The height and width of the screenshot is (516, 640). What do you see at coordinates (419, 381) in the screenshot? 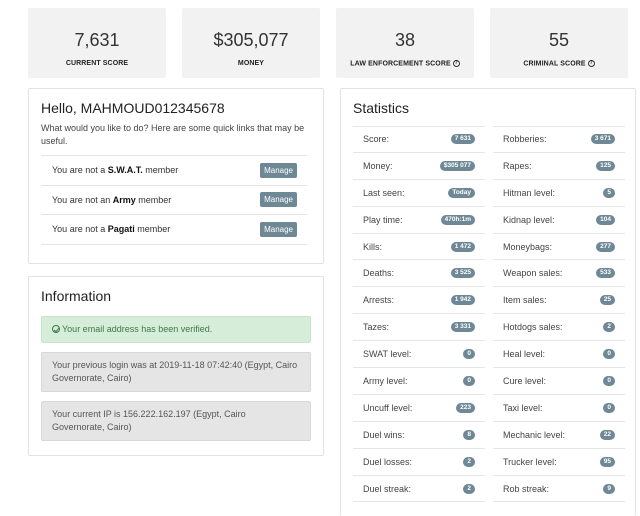
I see `stat-row: Army level: 0` at bounding box center [419, 381].